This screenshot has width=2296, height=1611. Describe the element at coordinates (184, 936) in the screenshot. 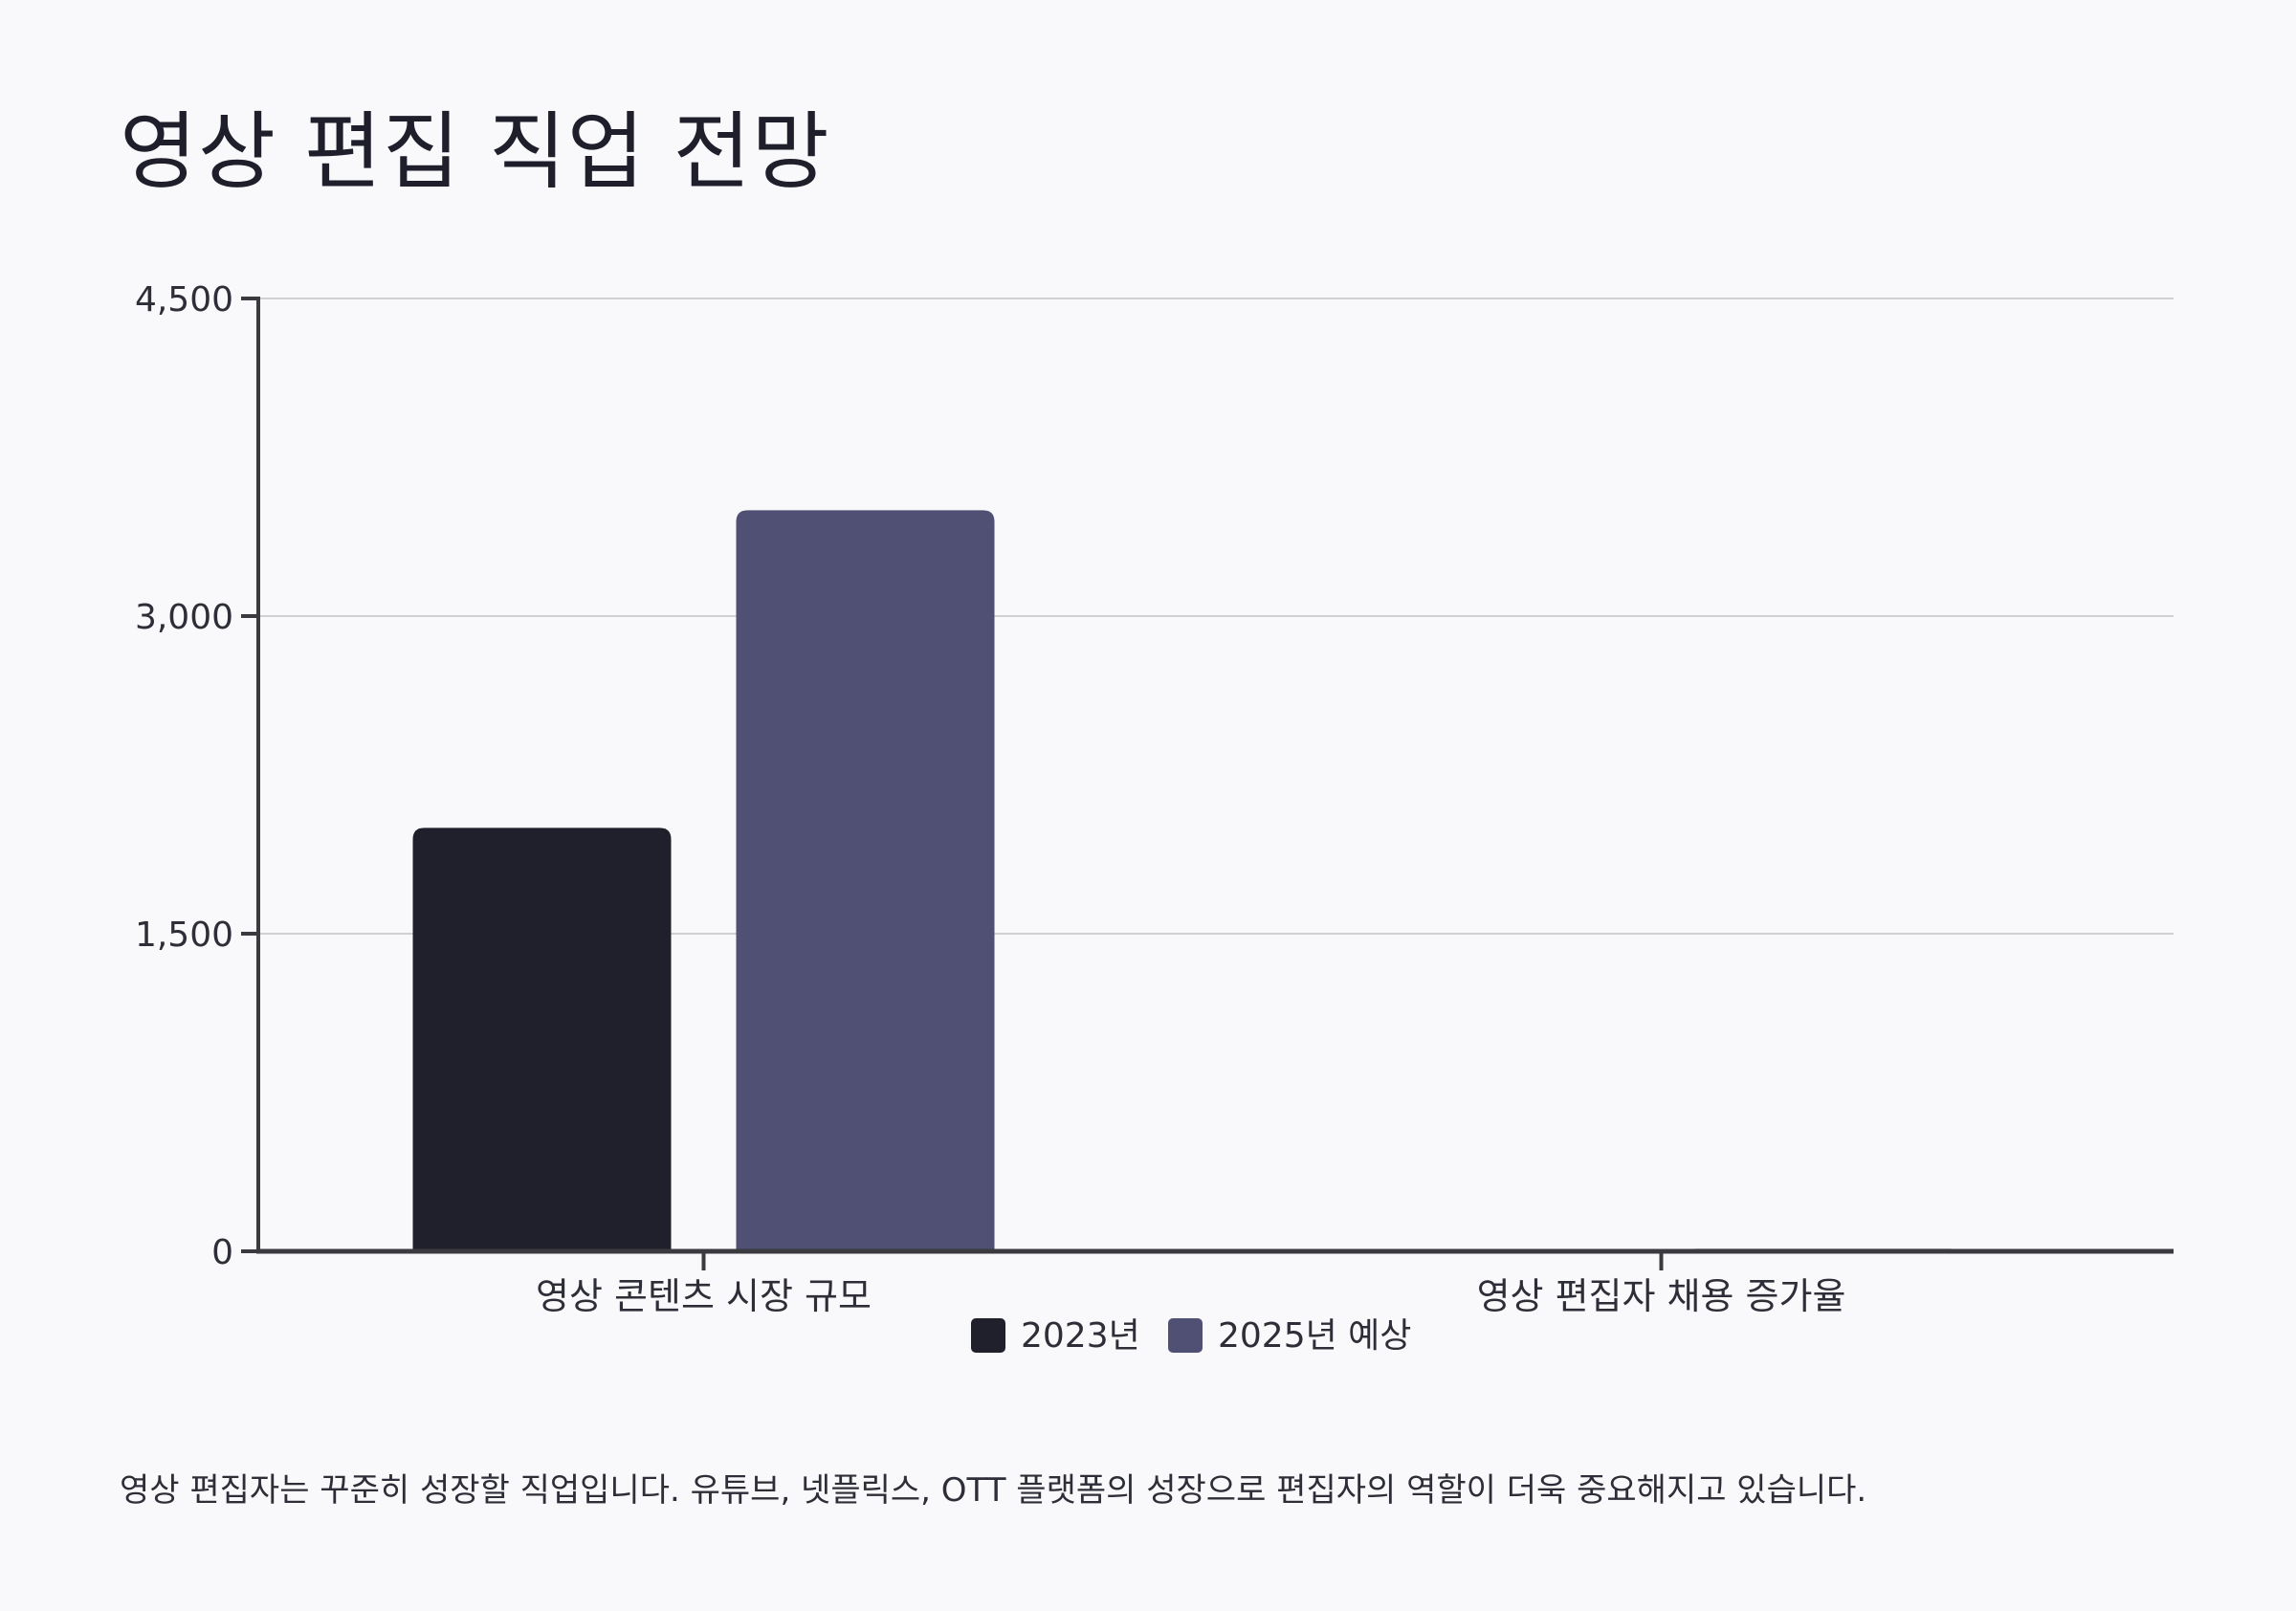

I see `y-tick-label: 1,500` at that location.